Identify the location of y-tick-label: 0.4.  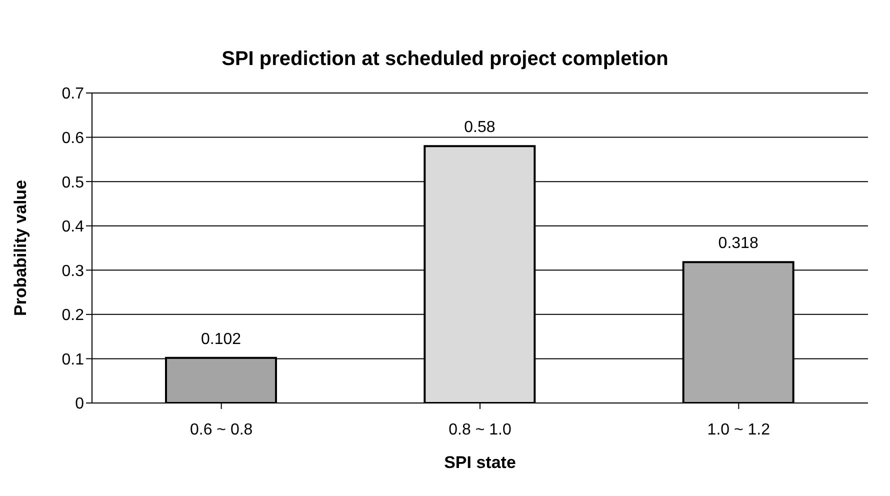
(73, 227).